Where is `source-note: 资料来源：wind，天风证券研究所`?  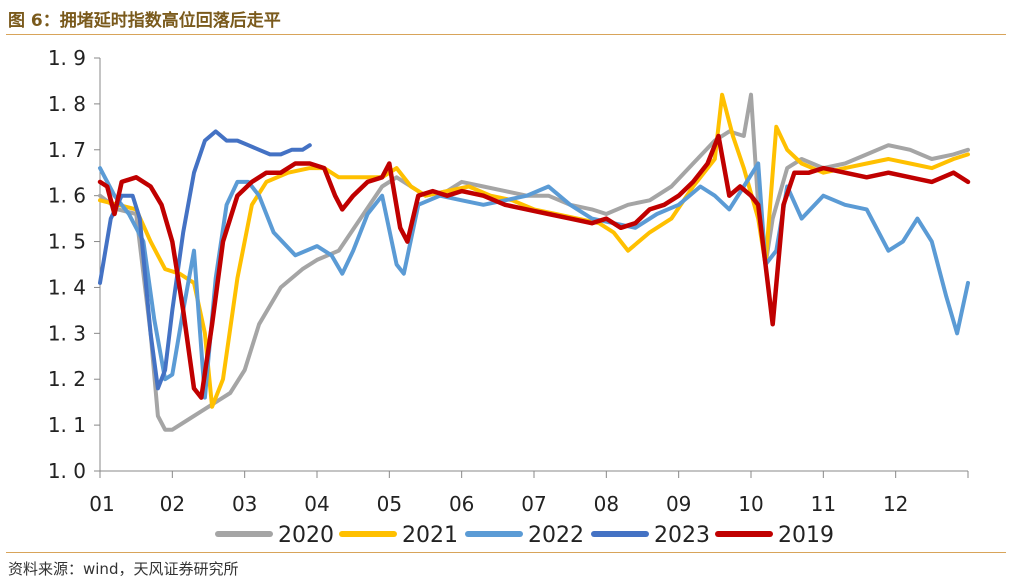 source-note: 资料来源：wind，天风证券研究所 is located at coordinates (123, 569).